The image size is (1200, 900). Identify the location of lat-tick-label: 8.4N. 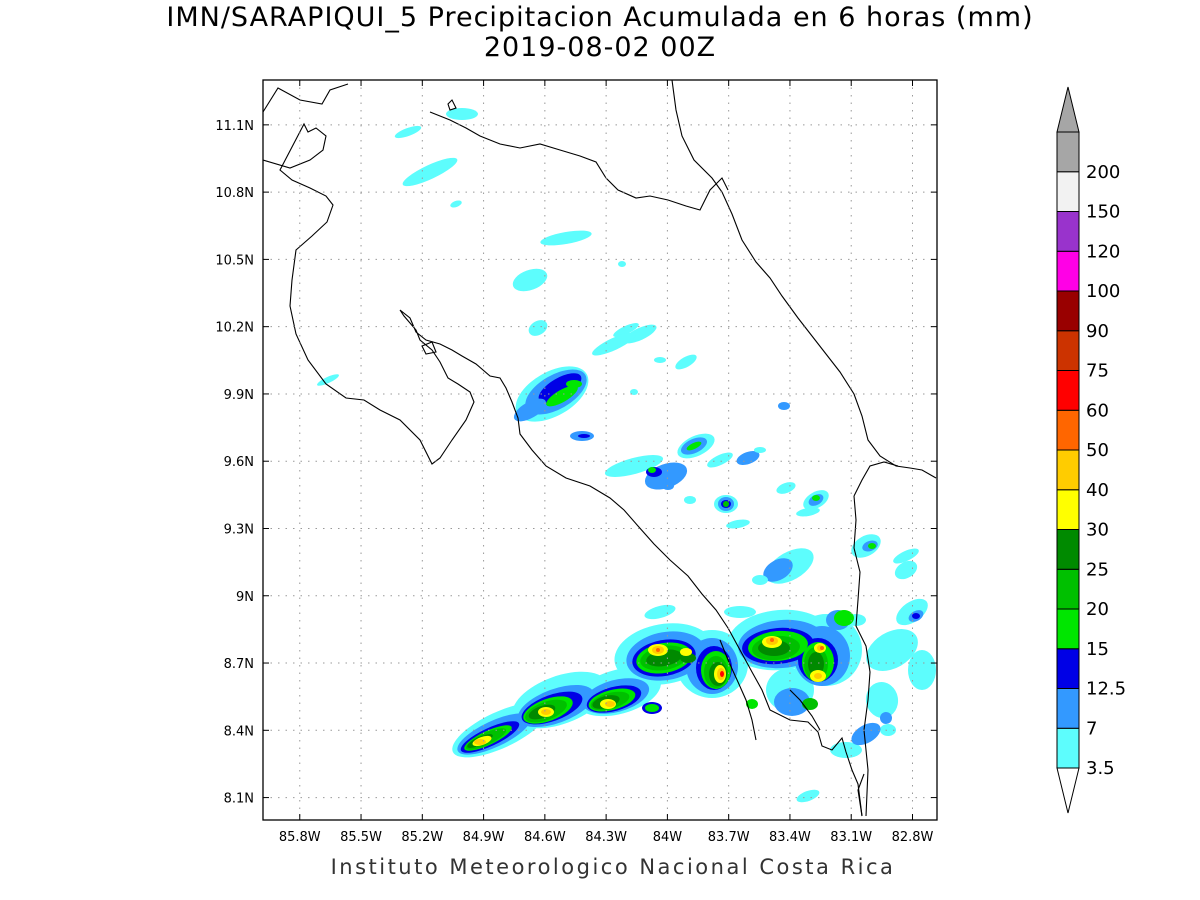
(239, 731).